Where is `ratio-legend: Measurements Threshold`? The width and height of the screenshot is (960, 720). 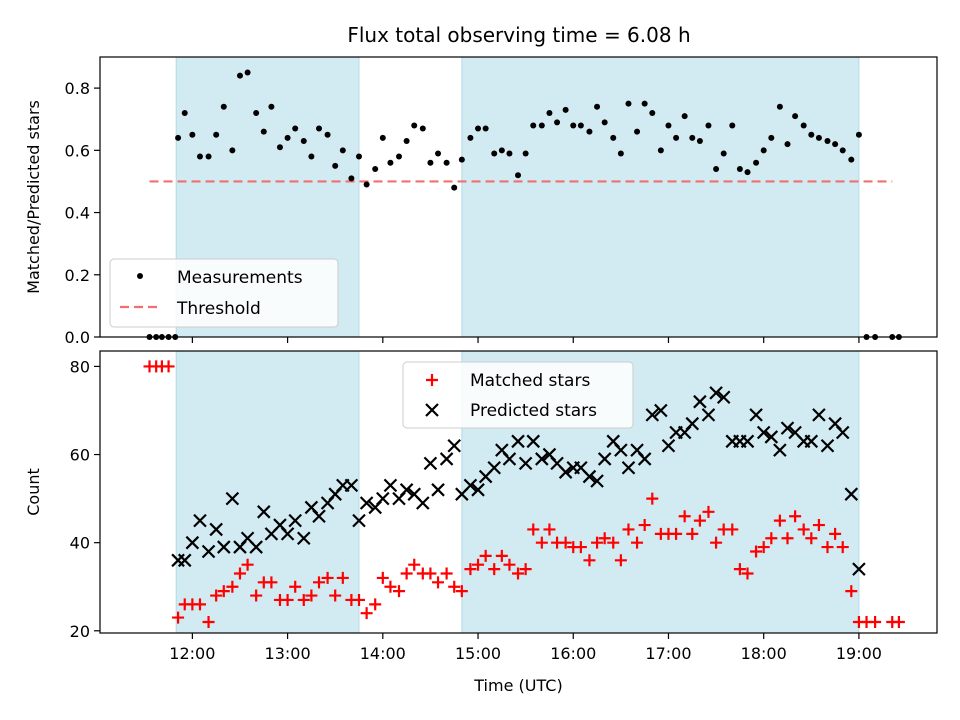 ratio-legend: Measurements Threshold is located at coordinates (224, 293).